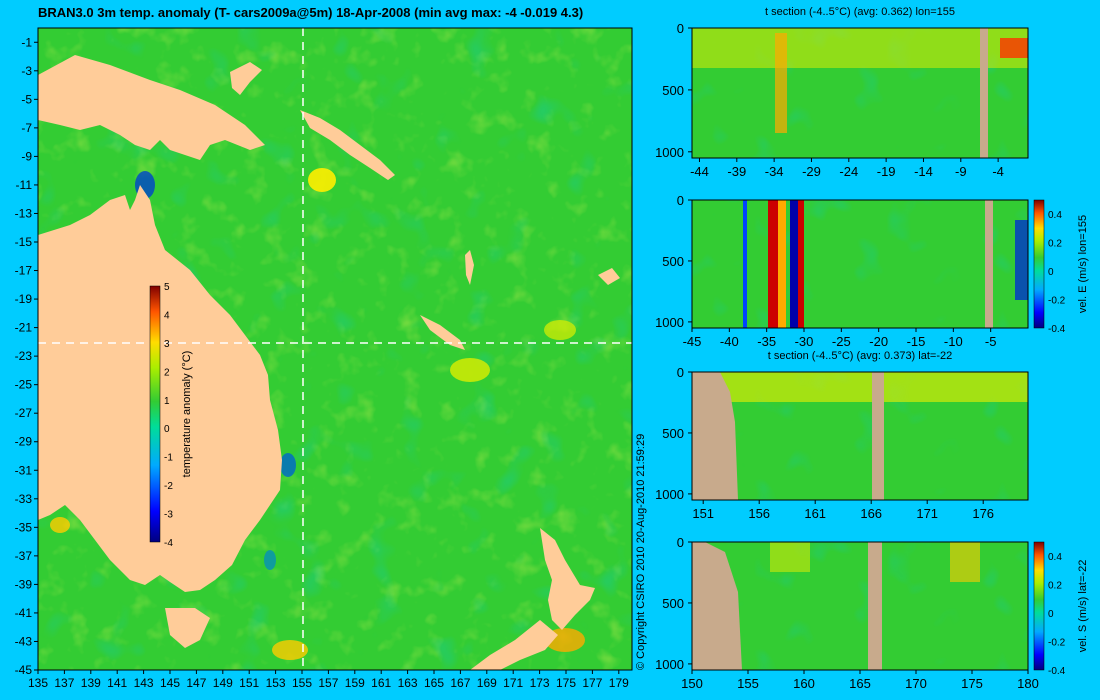 The height and width of the screenshot is (700, 1100). I want to click on panel1-land, so click(984, 93).